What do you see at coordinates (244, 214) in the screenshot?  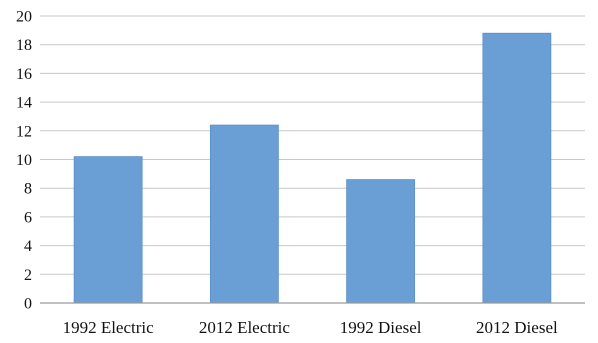 I see `bar-2012-electric` at bounding box center [244, 214].